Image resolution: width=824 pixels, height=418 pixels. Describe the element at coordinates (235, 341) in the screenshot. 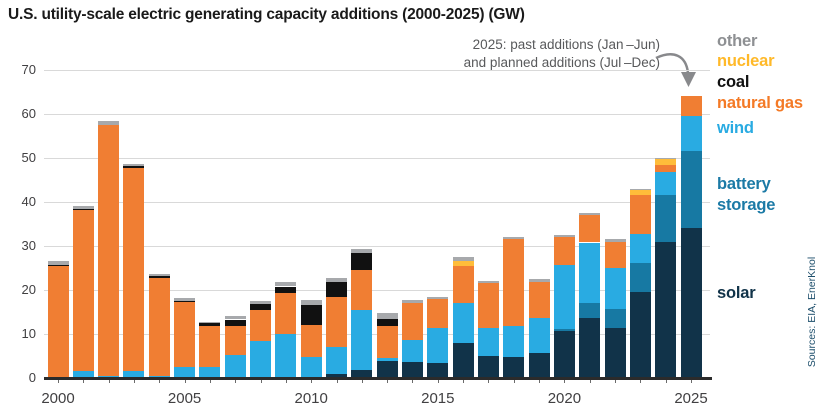

I see `bar-2007-natural_gas` at that location.